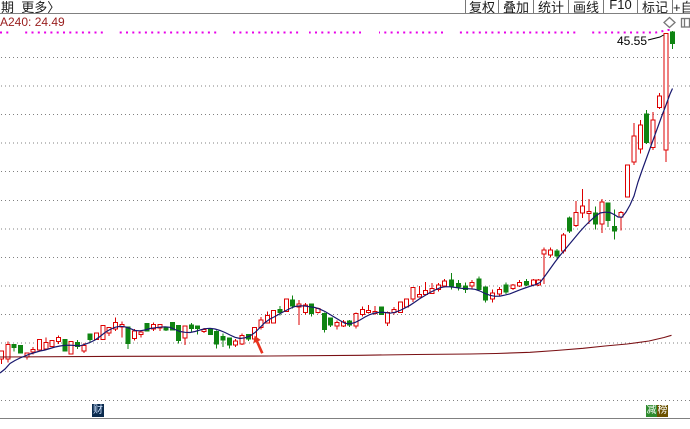 The height and width of the screenshot is (429, 690). Describe the element at coordinates (632, 41) in the screenshot. I see `svg-text: 45.55` at that location.